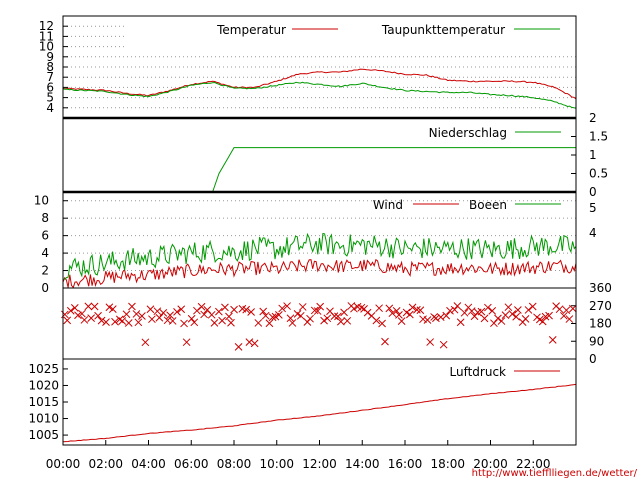 The width and height of the screenshot is (640, 480). I want to click on legend-wind: Wind, so click(388, 205).